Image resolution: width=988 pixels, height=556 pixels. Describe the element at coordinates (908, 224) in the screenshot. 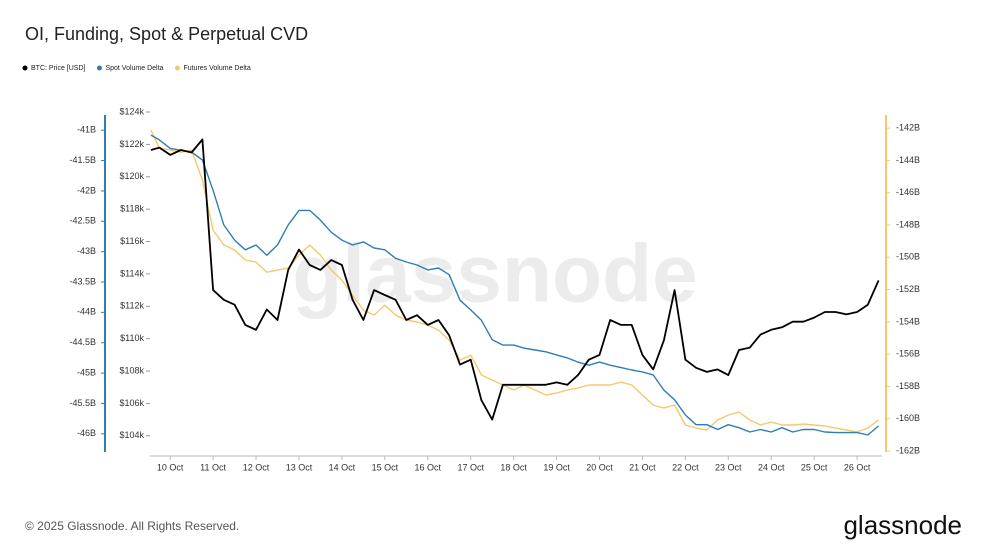

I see `y2-tick-label: -148B` at that location.